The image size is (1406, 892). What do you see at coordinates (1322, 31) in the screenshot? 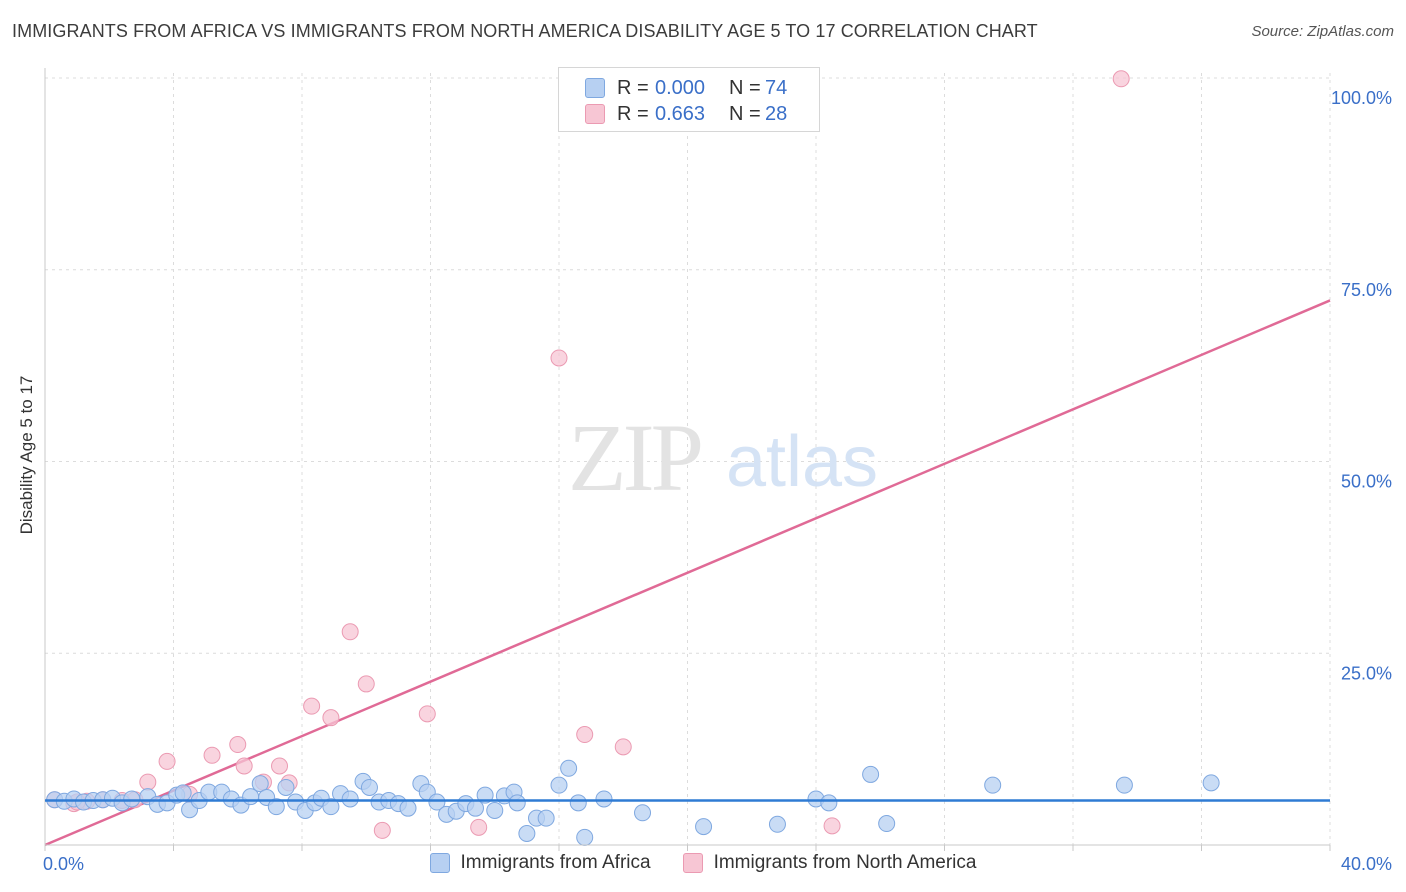
I see `chart-source: Source: ZipAtlas.com` at bounding box center [1322, 31].